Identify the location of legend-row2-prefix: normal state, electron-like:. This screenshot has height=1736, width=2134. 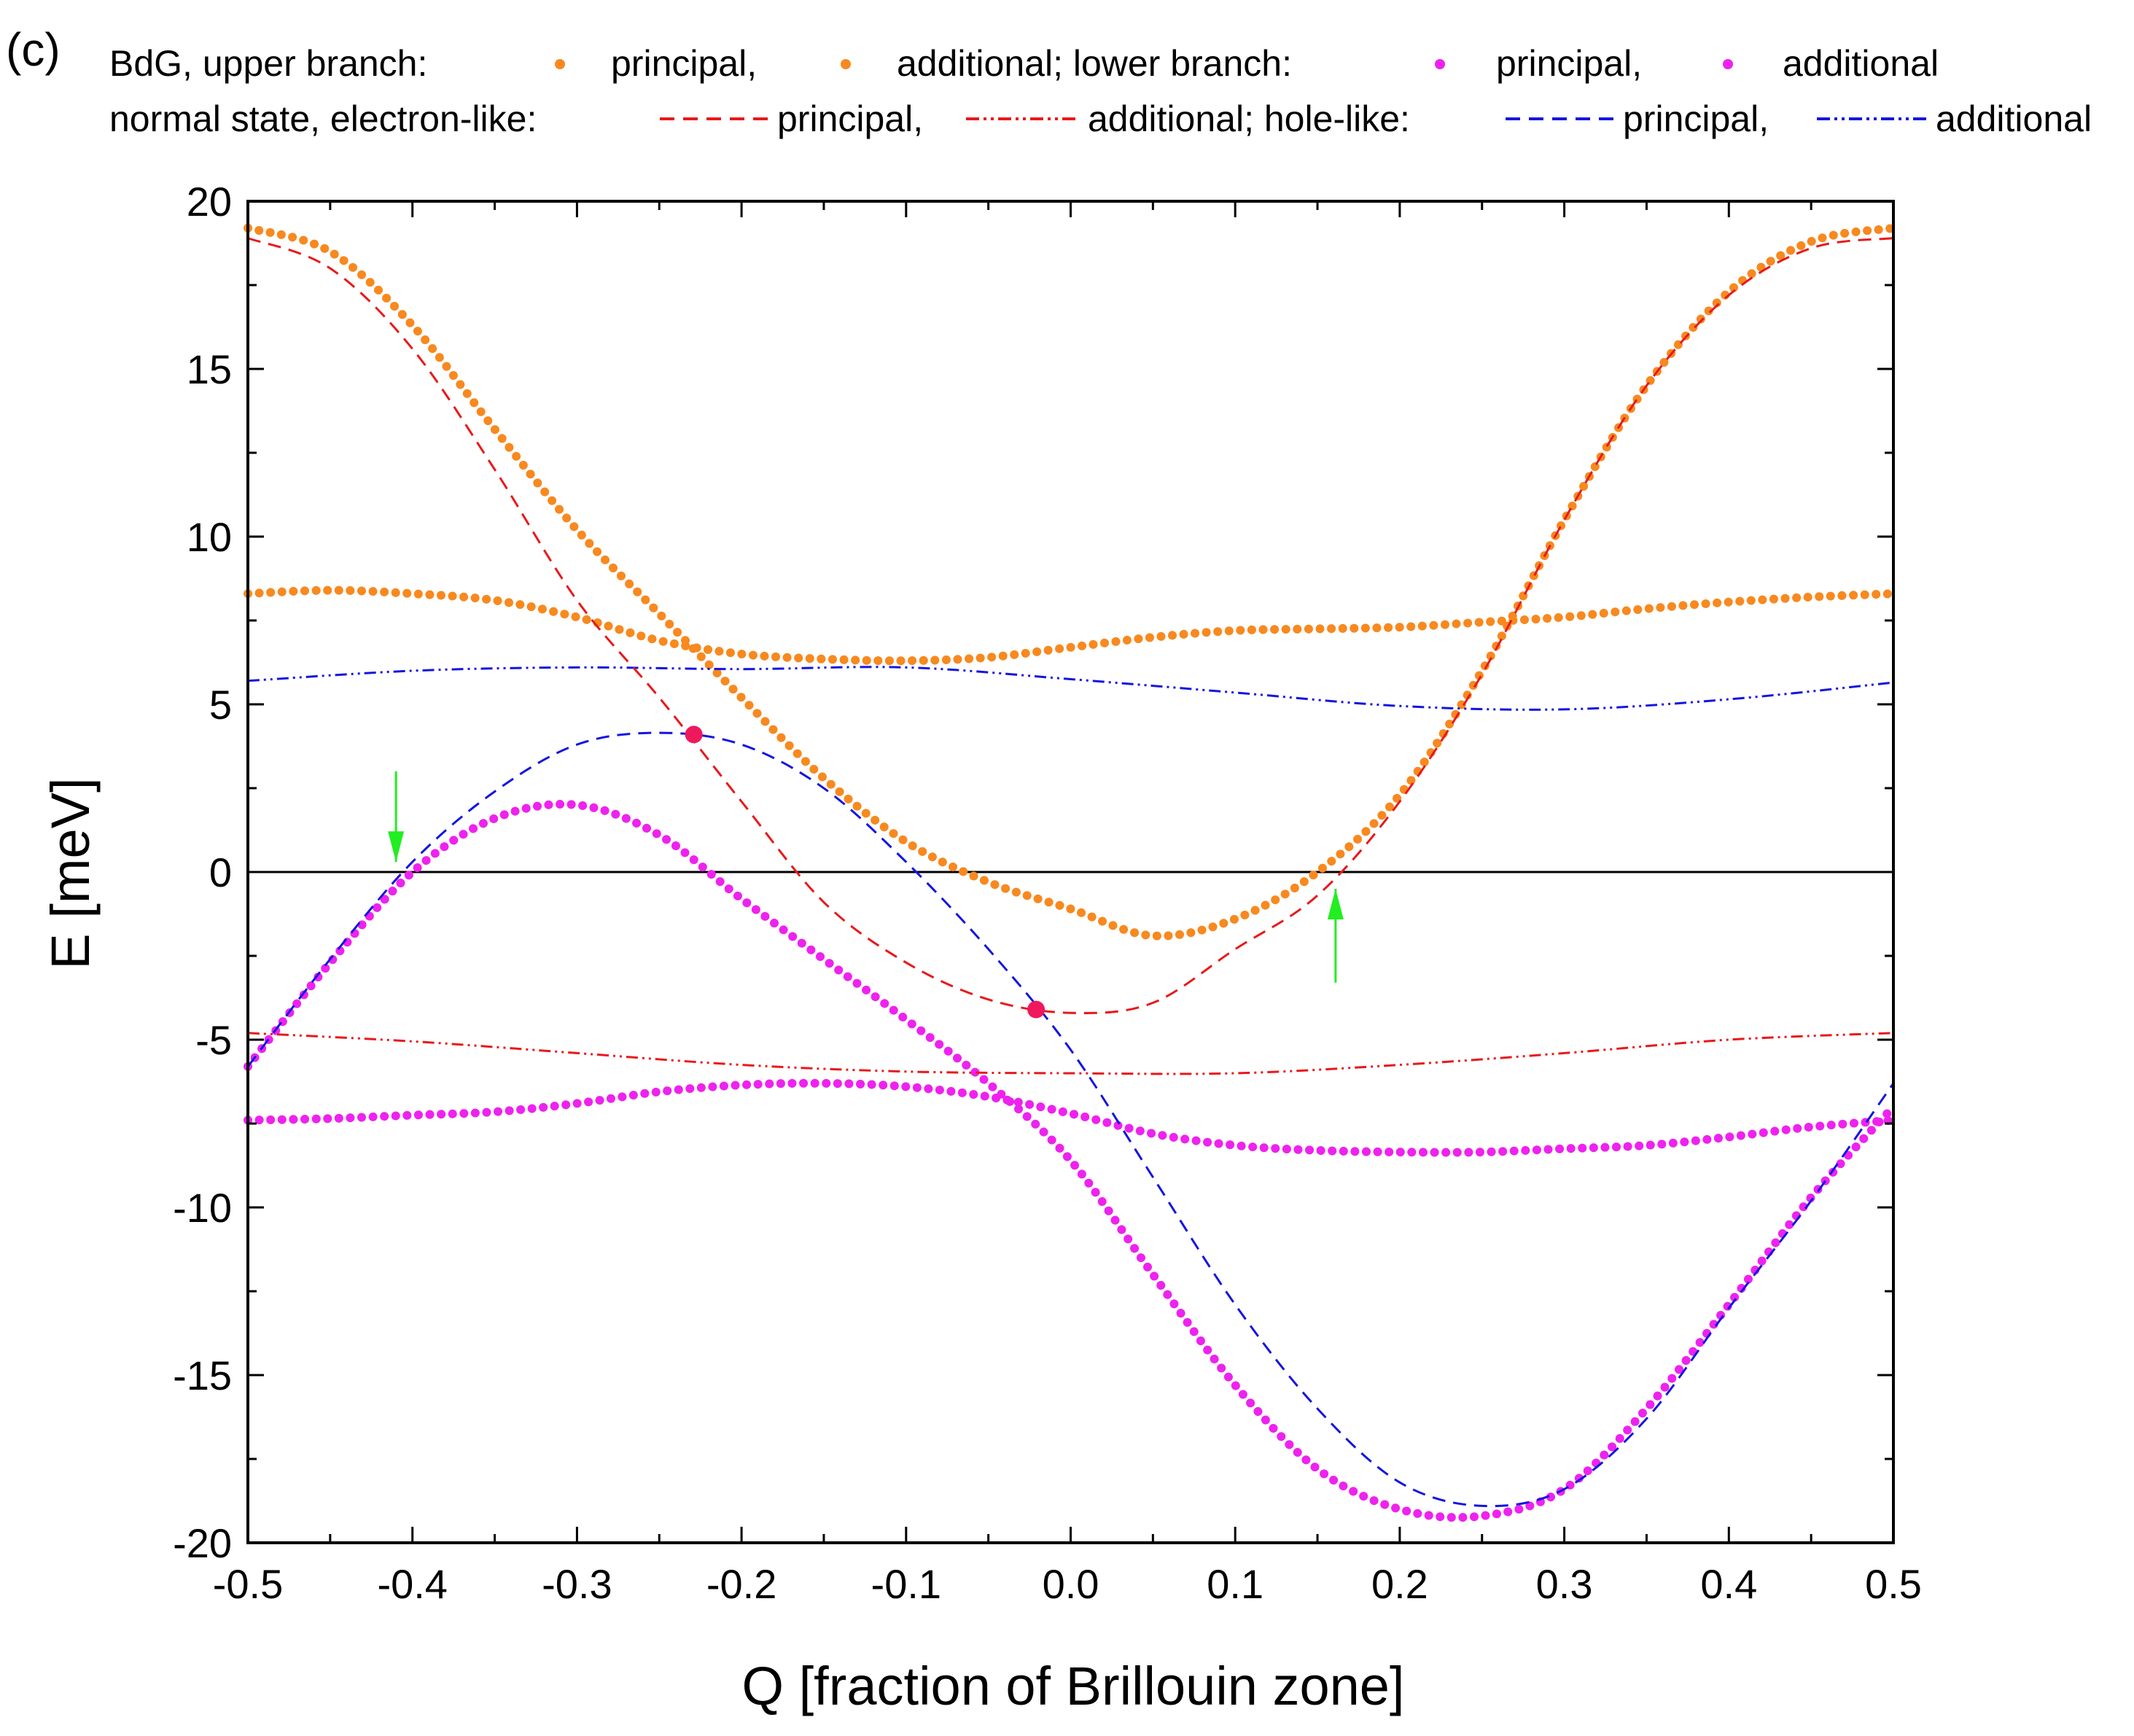
(323, 119).